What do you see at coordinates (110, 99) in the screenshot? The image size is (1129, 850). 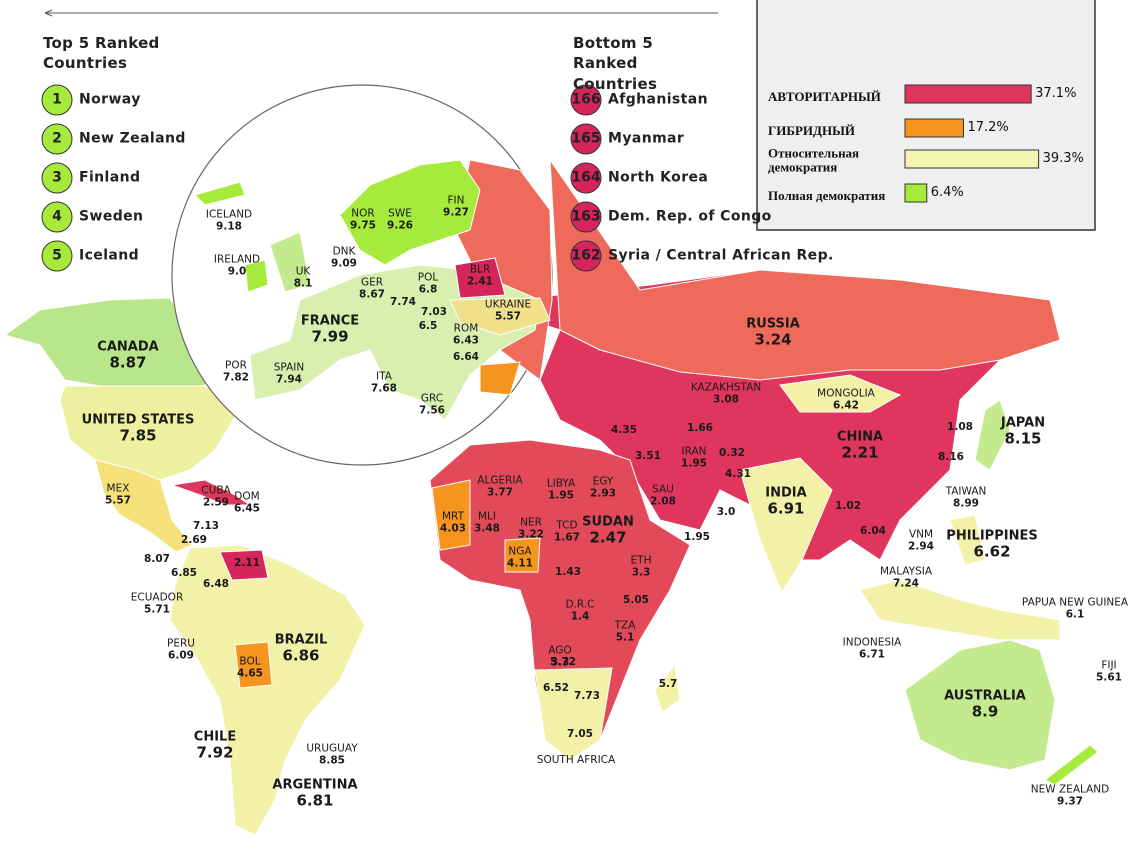 I see `rank-country: Norway` at bounding box center [110, 99].